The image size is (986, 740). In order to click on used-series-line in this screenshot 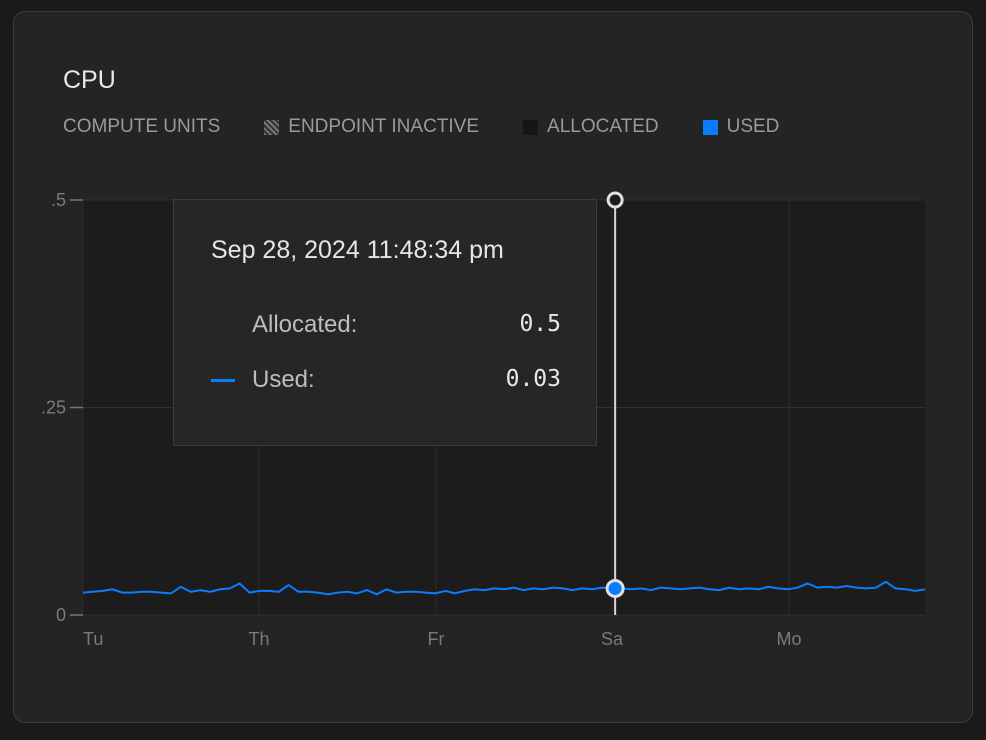, I will do `click(504, 588)`.